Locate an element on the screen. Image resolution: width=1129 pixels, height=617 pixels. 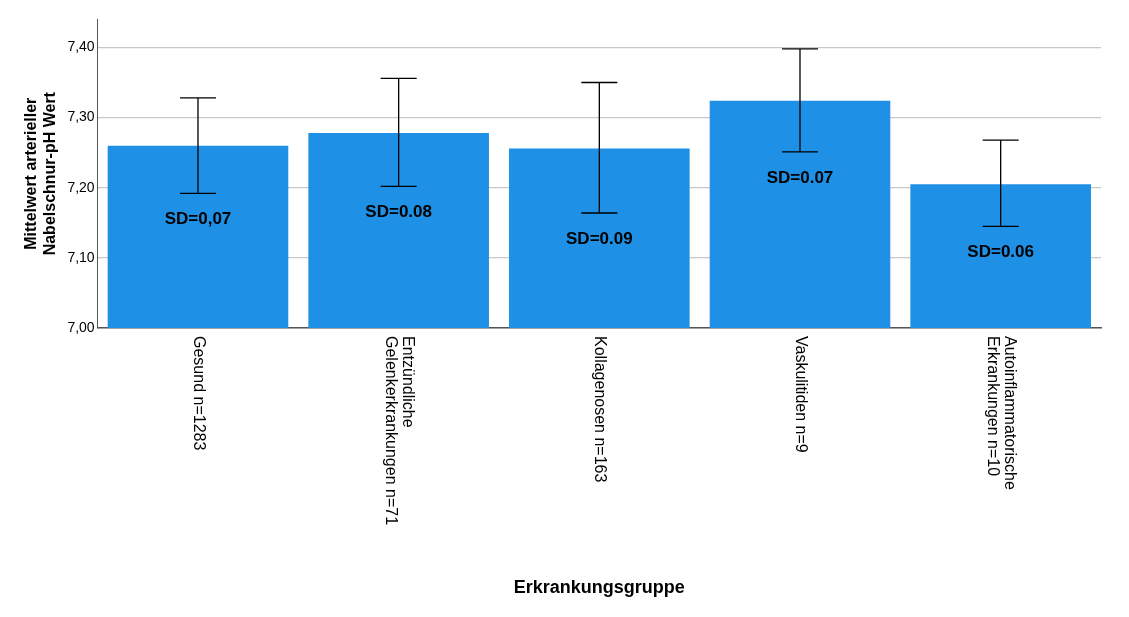
x-axis-title: Erkrankungsgruppe is located at coordinates (599, 587).